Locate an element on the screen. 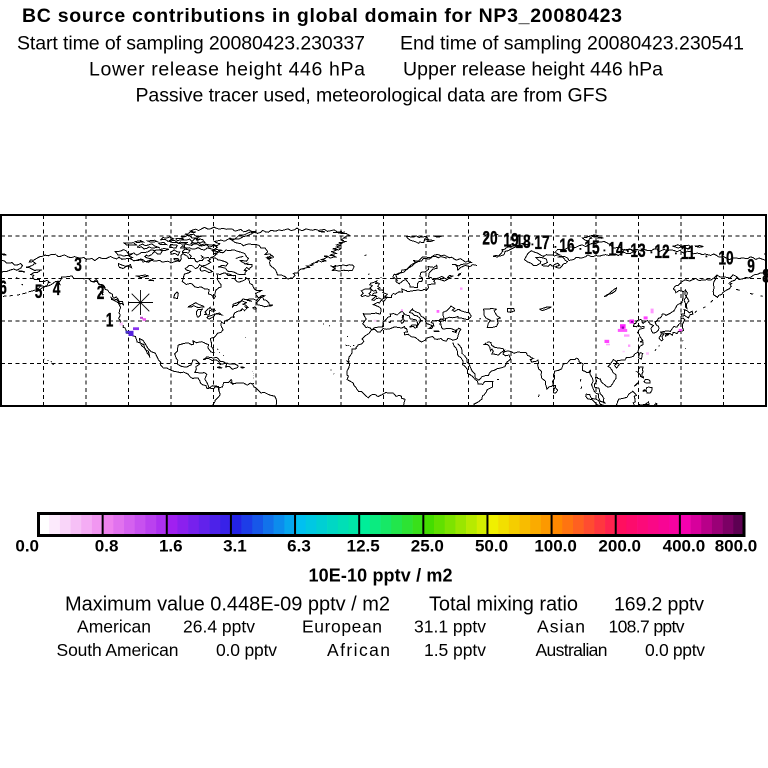 The height and width of the screenshot is (768, 768). svg-text: 10 is located at coordinates (725, 258).